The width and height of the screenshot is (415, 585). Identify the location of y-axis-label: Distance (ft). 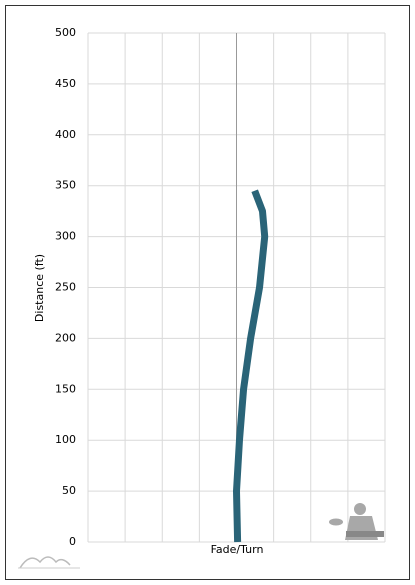
(39, 288).